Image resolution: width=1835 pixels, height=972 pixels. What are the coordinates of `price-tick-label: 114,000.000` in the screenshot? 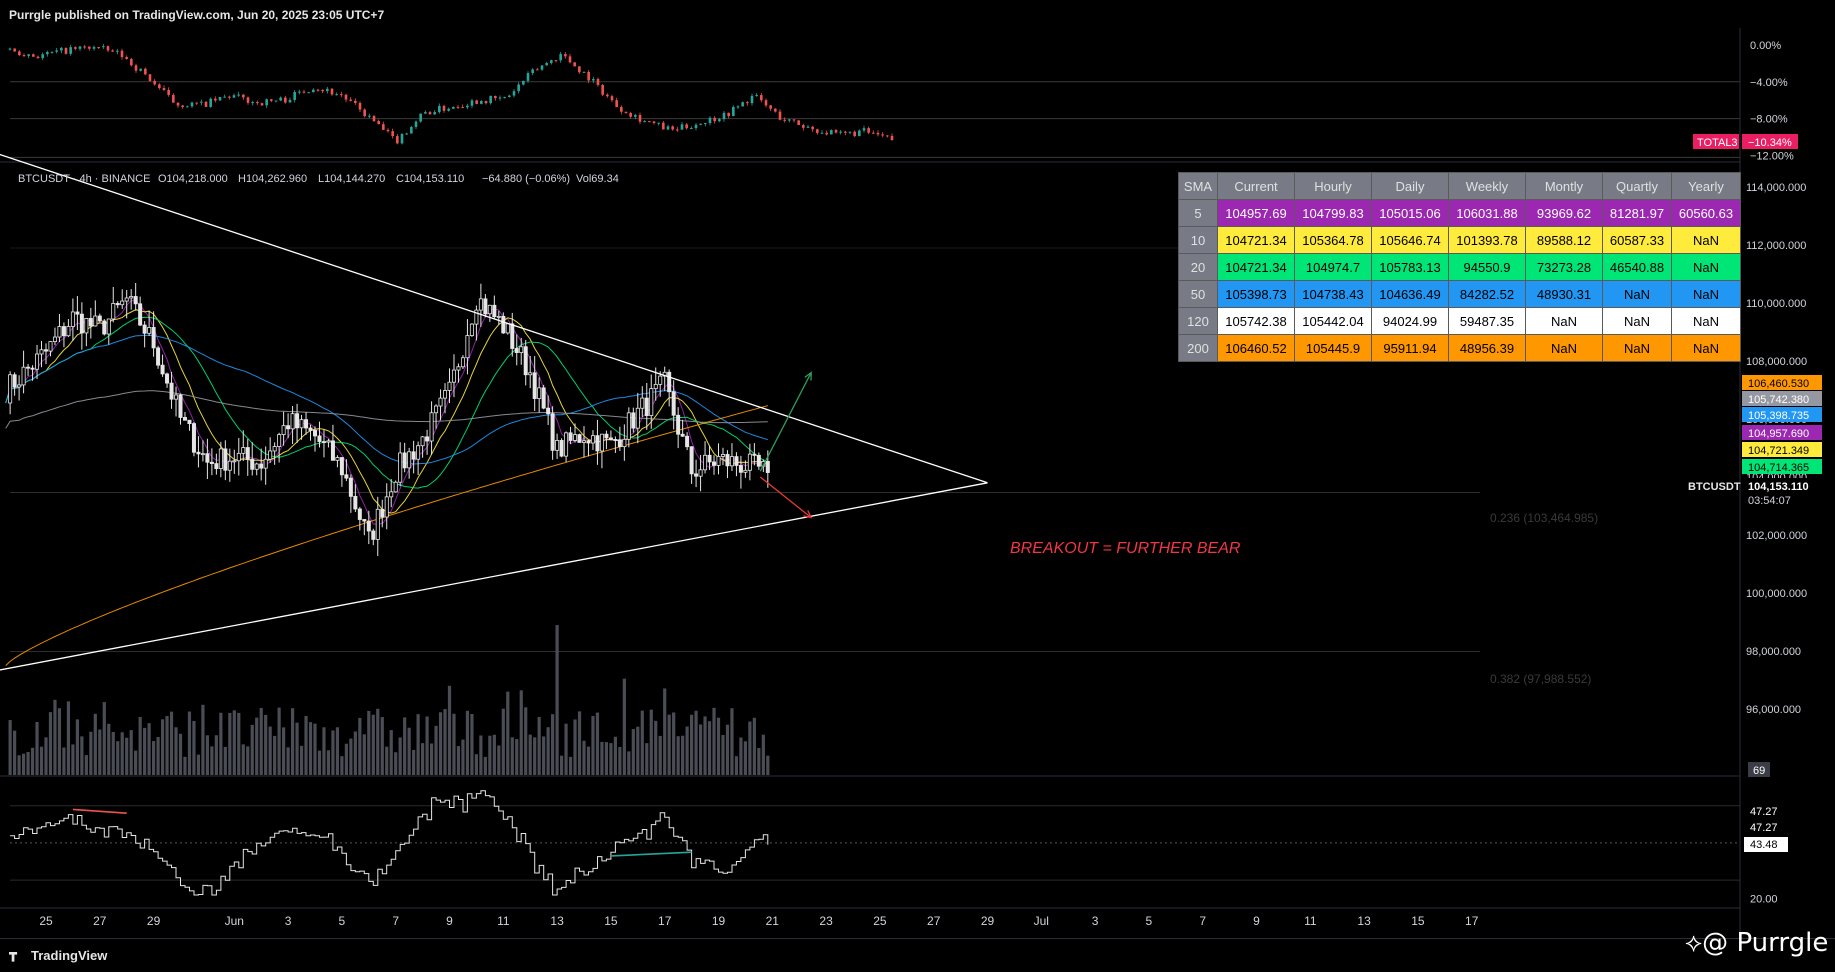 It's located at (1776, 188).